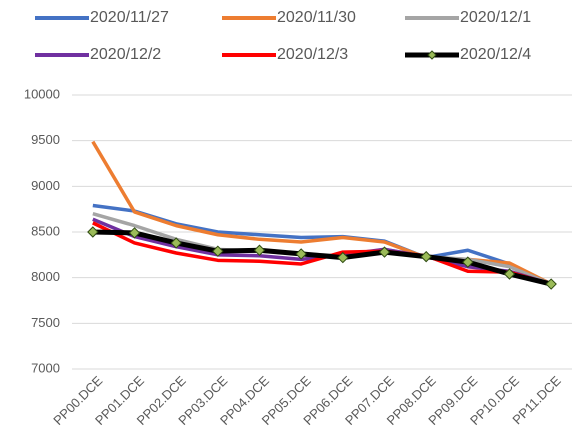 This screenshot has width=575, height=448. Describe the element at coordinates (432, 55) in the screenshot. I see `legend-marker` at that location.